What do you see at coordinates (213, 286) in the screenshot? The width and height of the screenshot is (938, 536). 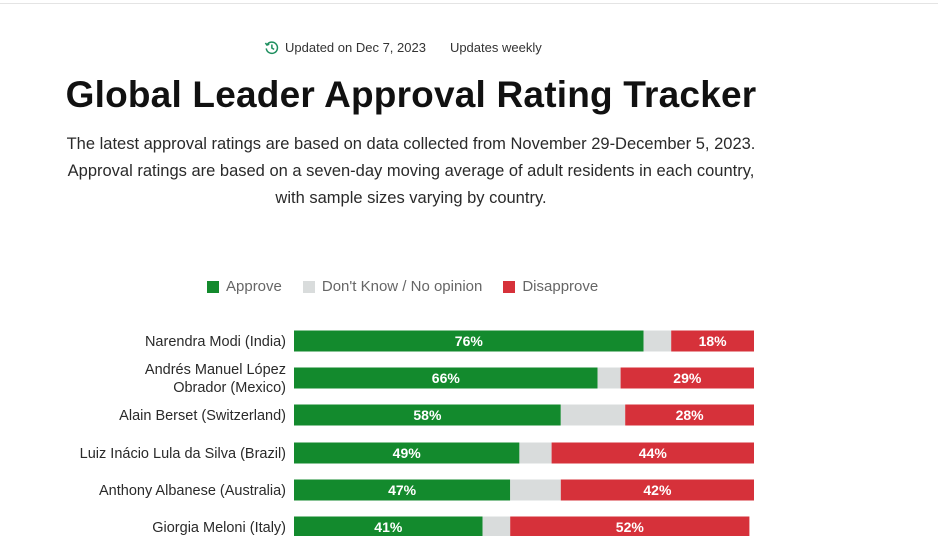 I see `legend-swatch-approve` at bounding box center [213, 286].